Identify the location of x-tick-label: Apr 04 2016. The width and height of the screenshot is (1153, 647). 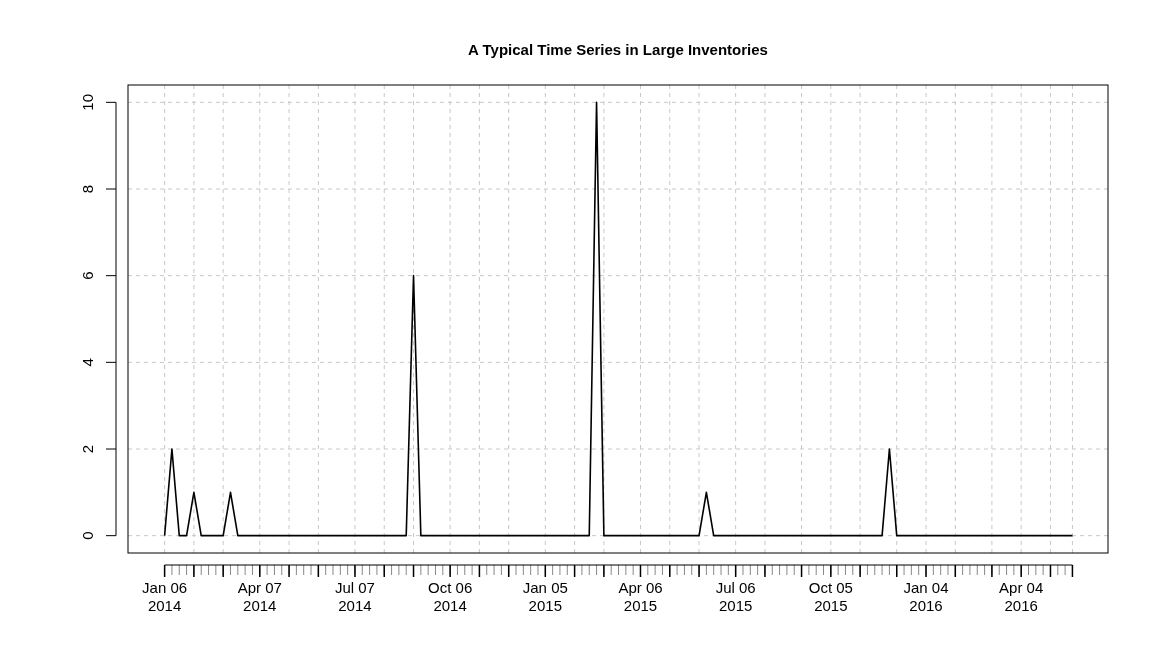
(1021, 596).